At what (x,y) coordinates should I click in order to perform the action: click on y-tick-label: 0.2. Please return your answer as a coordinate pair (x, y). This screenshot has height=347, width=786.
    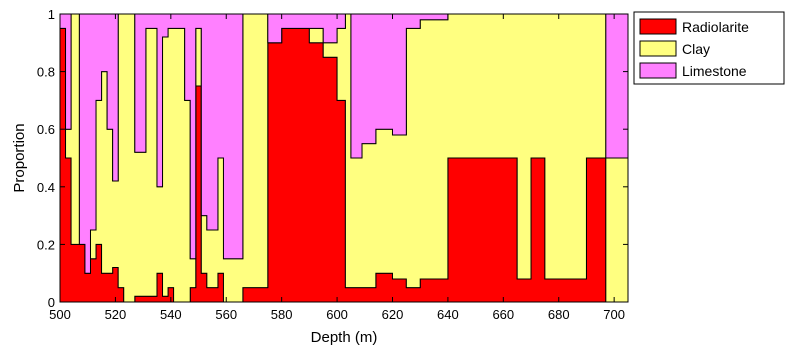
    Looking at the image, I should click on (46, 244).